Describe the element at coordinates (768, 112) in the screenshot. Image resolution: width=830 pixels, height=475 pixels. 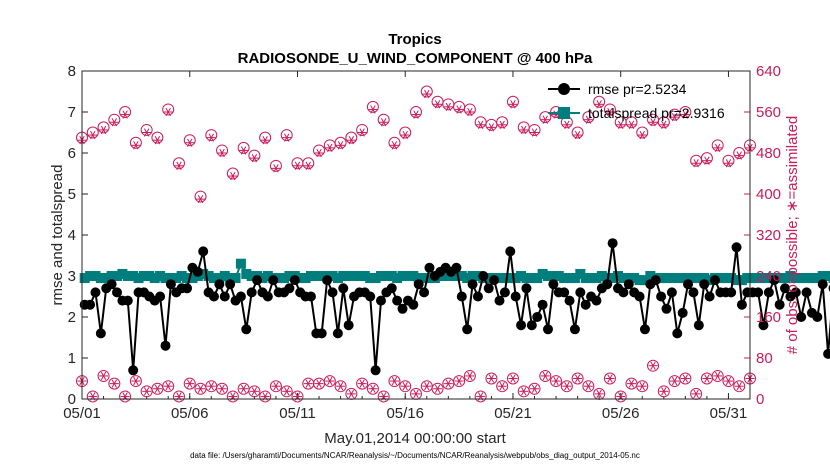
I see `y-tick-label-right: 560` at that location.